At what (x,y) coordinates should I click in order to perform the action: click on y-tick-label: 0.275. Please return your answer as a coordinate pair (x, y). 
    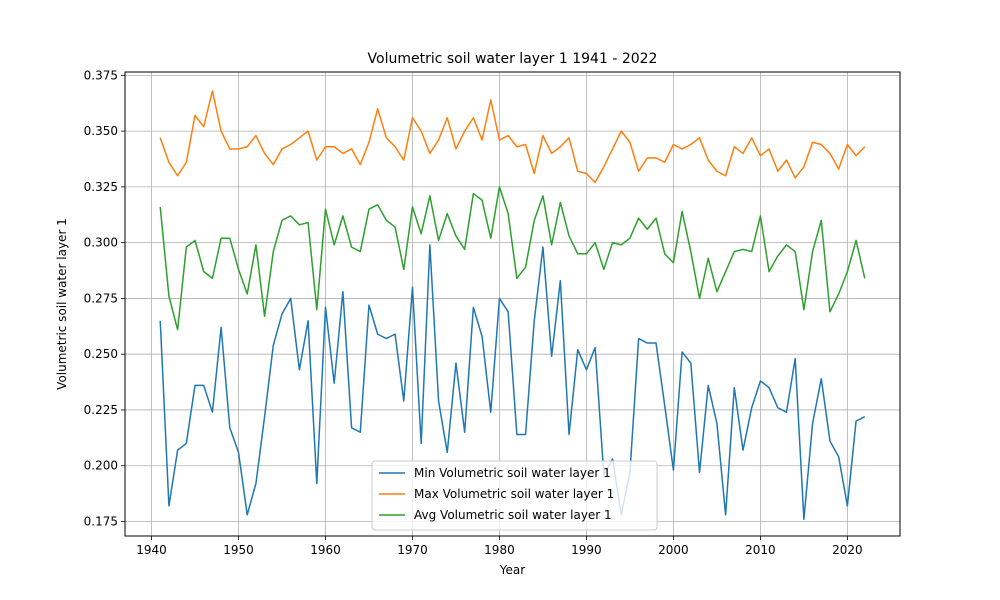
    Looking at the image, I should click on (101, 298).